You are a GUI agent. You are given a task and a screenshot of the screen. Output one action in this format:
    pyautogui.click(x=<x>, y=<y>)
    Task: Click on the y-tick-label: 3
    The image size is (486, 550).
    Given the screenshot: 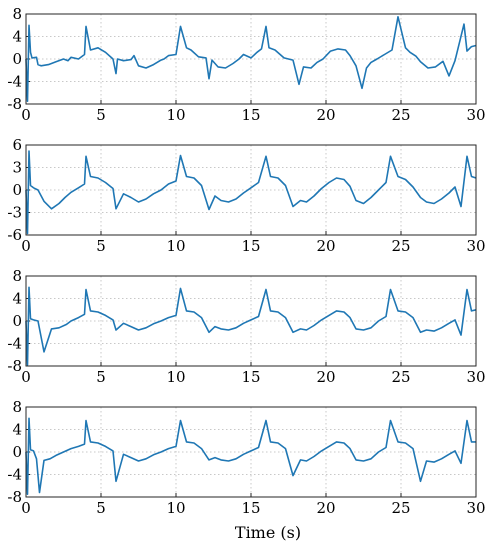 What is the action you would take?
    pyautogui.click(x=17, y=168)
    